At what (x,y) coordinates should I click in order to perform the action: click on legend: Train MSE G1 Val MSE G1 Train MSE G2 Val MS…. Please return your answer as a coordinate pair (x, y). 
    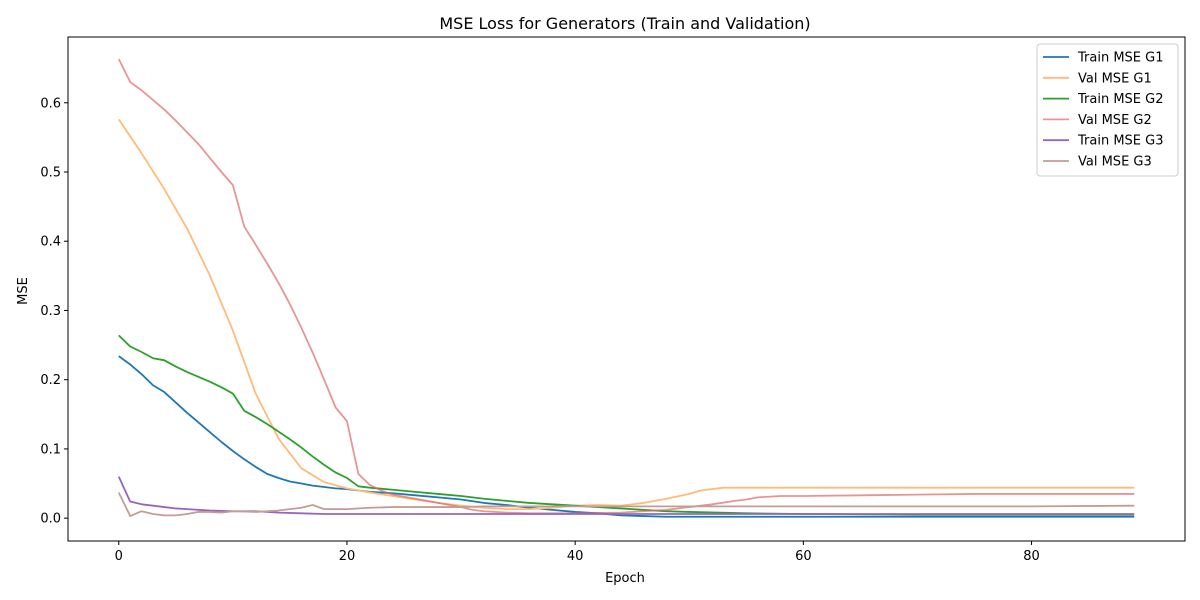
    Looking at the image, I should click on (1107, 110).